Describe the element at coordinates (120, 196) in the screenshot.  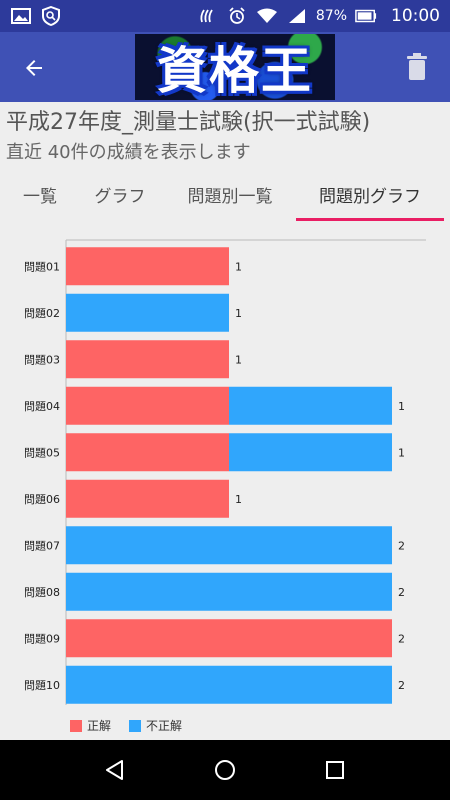
I see `tab-graph: グラフ` at that location.